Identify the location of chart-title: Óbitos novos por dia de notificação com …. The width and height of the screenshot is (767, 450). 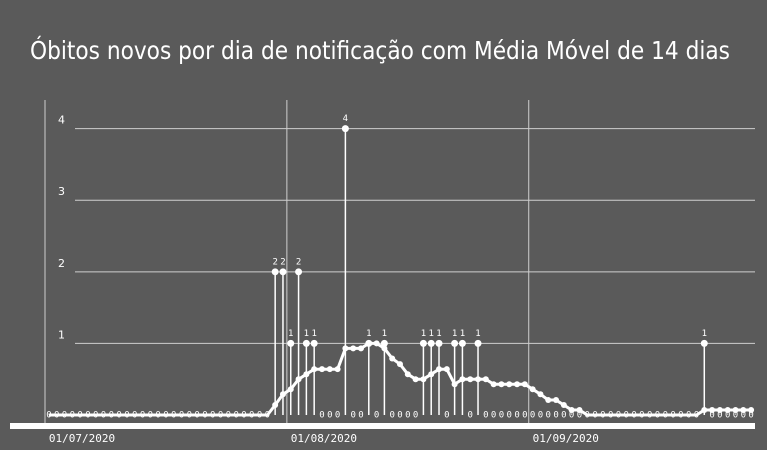
(380, 50).